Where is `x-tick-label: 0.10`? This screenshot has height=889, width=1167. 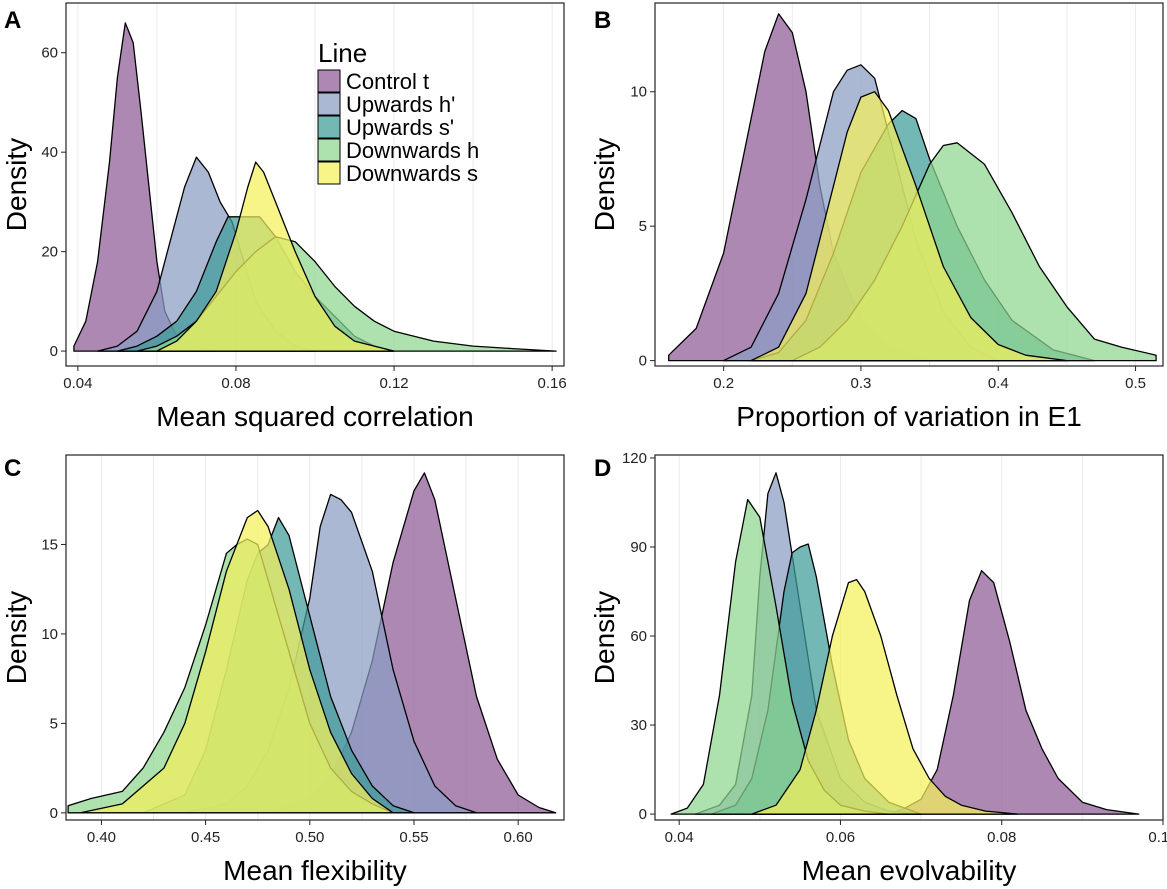 x-tick-label: 0.10 is located at coordinates (1157, 837).